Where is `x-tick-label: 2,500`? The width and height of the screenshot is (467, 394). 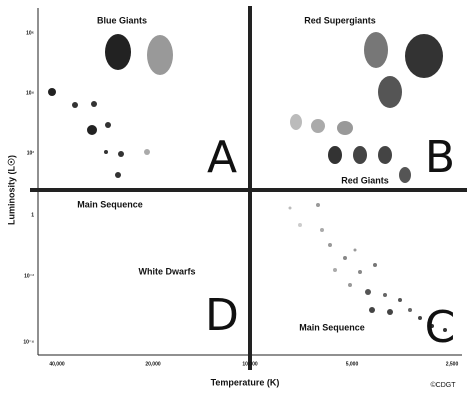 x-tick-label: 2,500 is located at coordinates (452, 364).